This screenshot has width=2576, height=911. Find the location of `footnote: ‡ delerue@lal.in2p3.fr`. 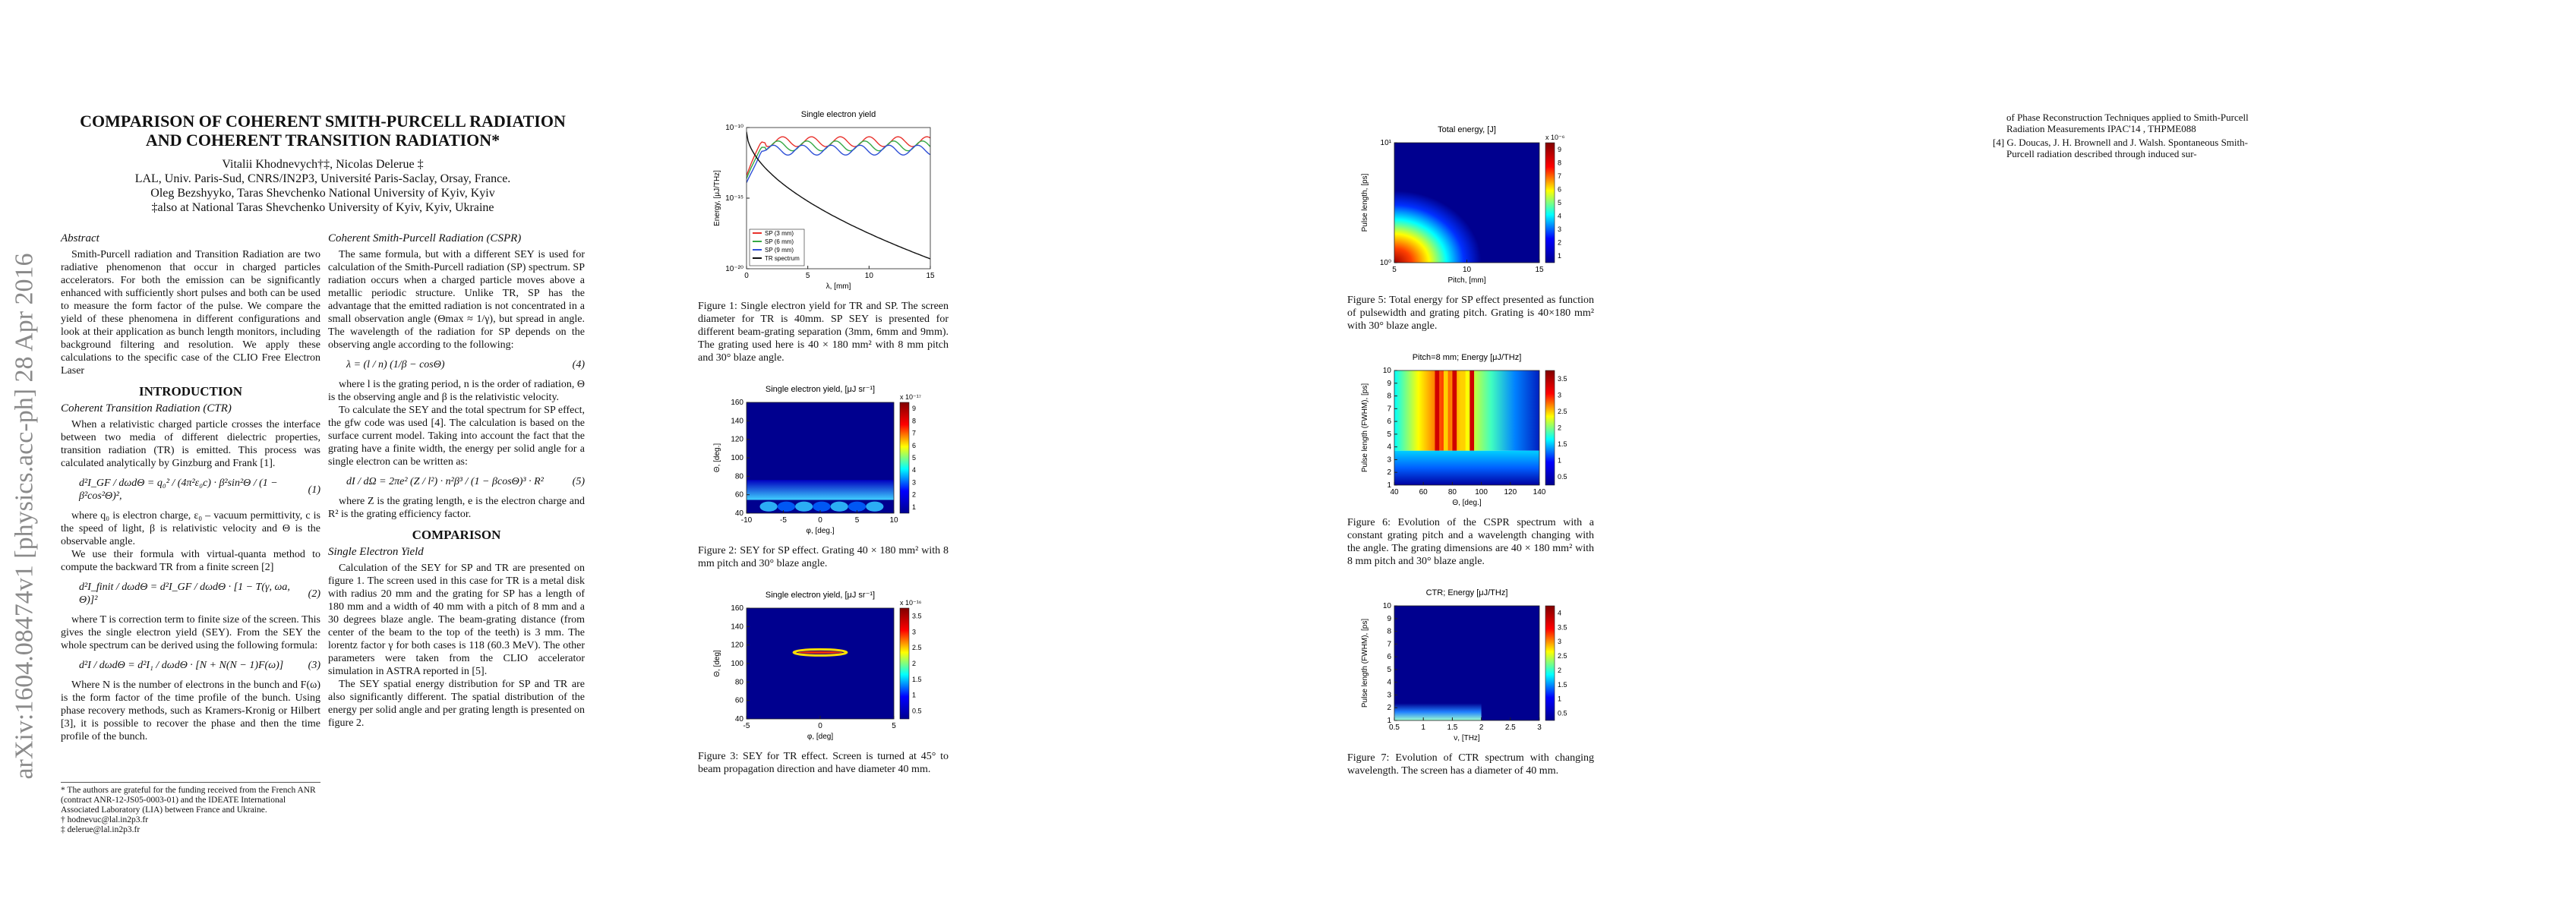

footnote: ‡ delerue@lal.in2p3.fr is located at coordinates (100, 829).